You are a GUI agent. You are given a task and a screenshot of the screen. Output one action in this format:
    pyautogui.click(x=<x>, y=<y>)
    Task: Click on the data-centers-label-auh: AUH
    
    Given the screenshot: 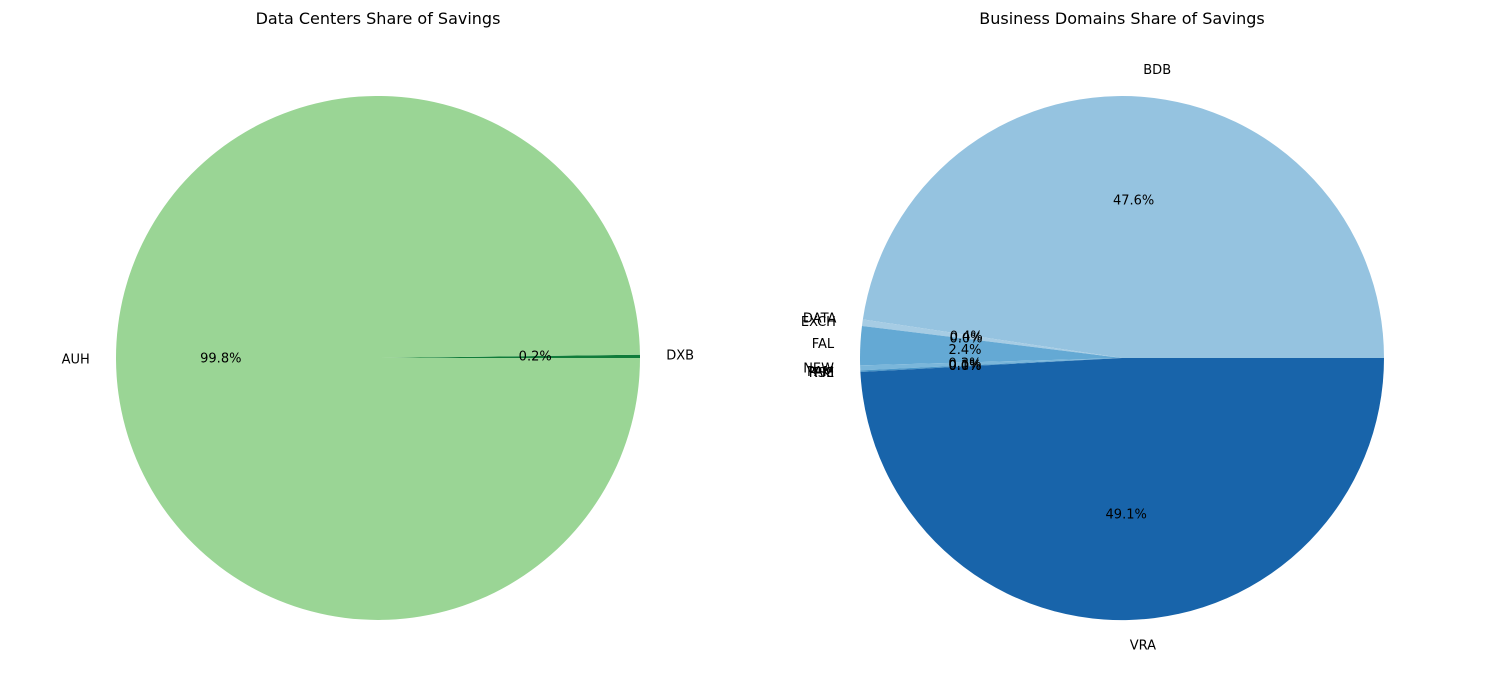 What is the action you would take?
    pyautogui.click(x=76, y=359)
    